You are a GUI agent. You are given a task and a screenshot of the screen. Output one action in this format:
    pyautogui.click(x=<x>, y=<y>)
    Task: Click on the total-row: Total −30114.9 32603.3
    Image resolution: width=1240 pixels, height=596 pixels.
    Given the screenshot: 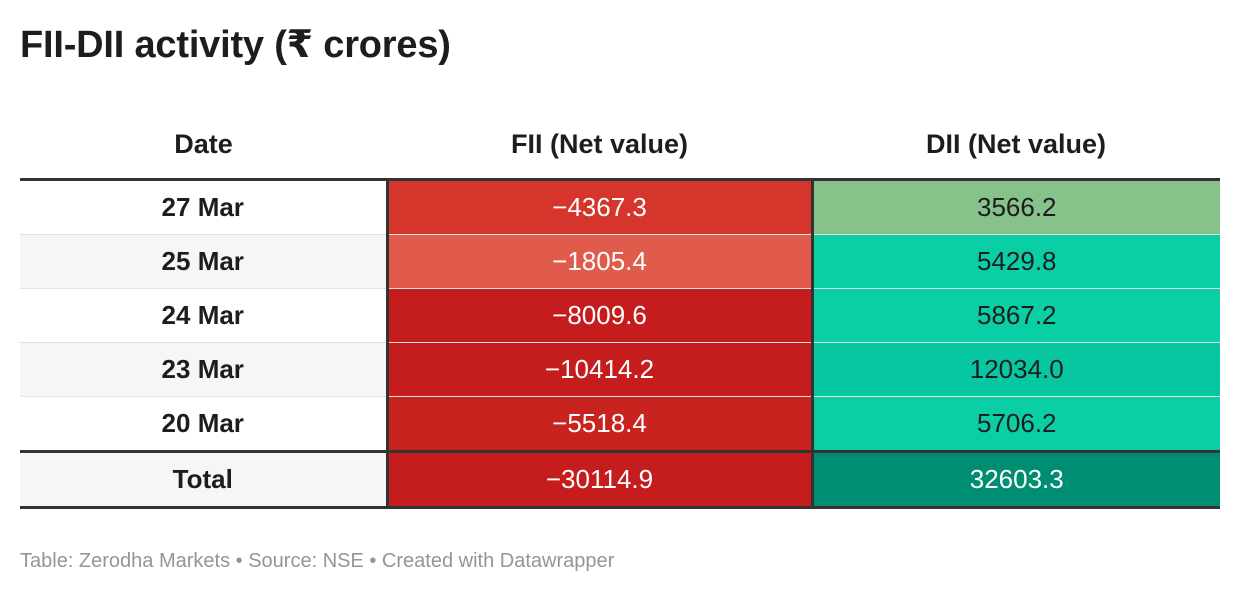 What is the action you would take?
    pyautogui.click(x=620, y=479)
    